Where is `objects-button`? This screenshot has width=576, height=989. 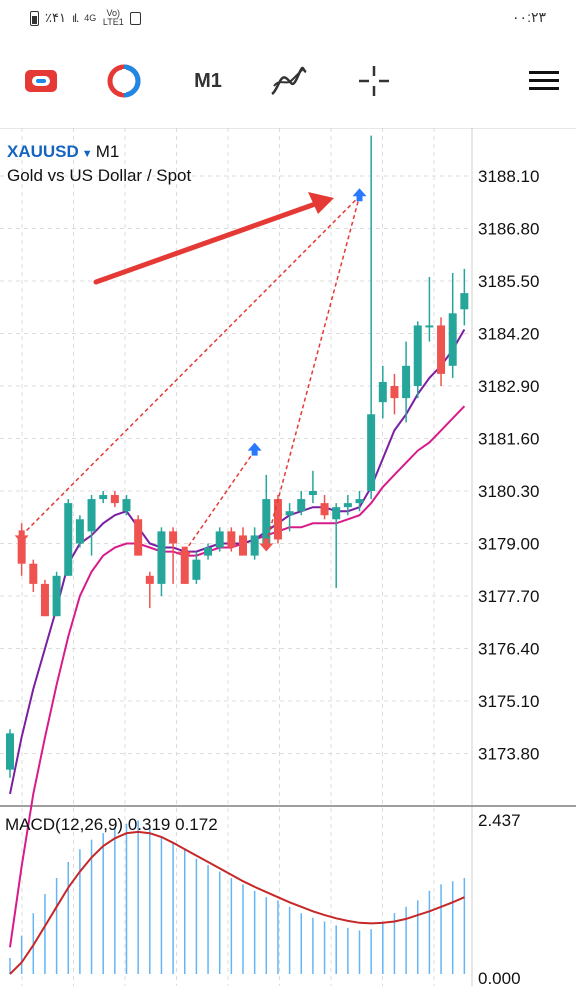
objects-button is located at coordinates (124, 81).